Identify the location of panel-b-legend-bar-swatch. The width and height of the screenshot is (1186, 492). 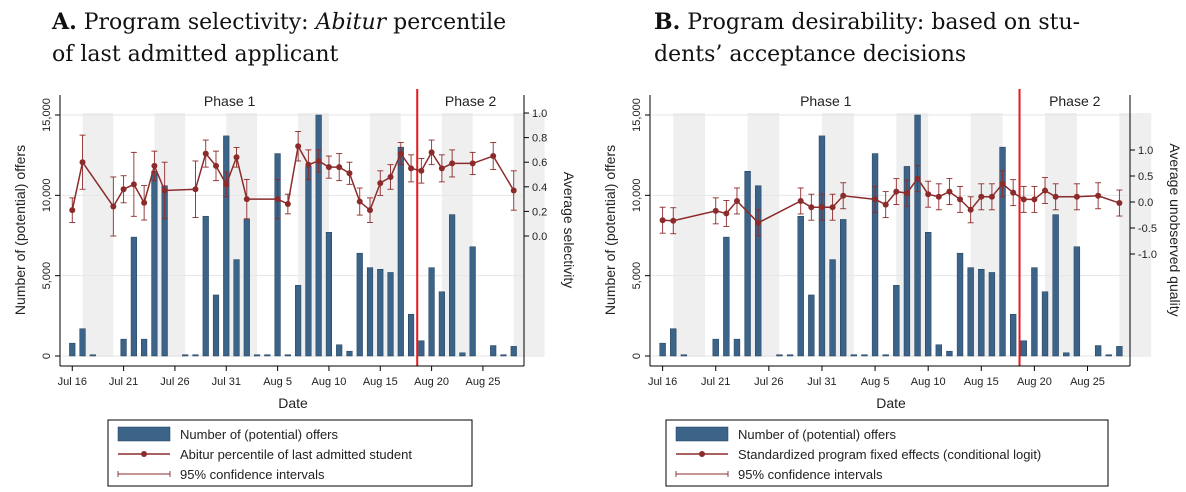
(702, 434).